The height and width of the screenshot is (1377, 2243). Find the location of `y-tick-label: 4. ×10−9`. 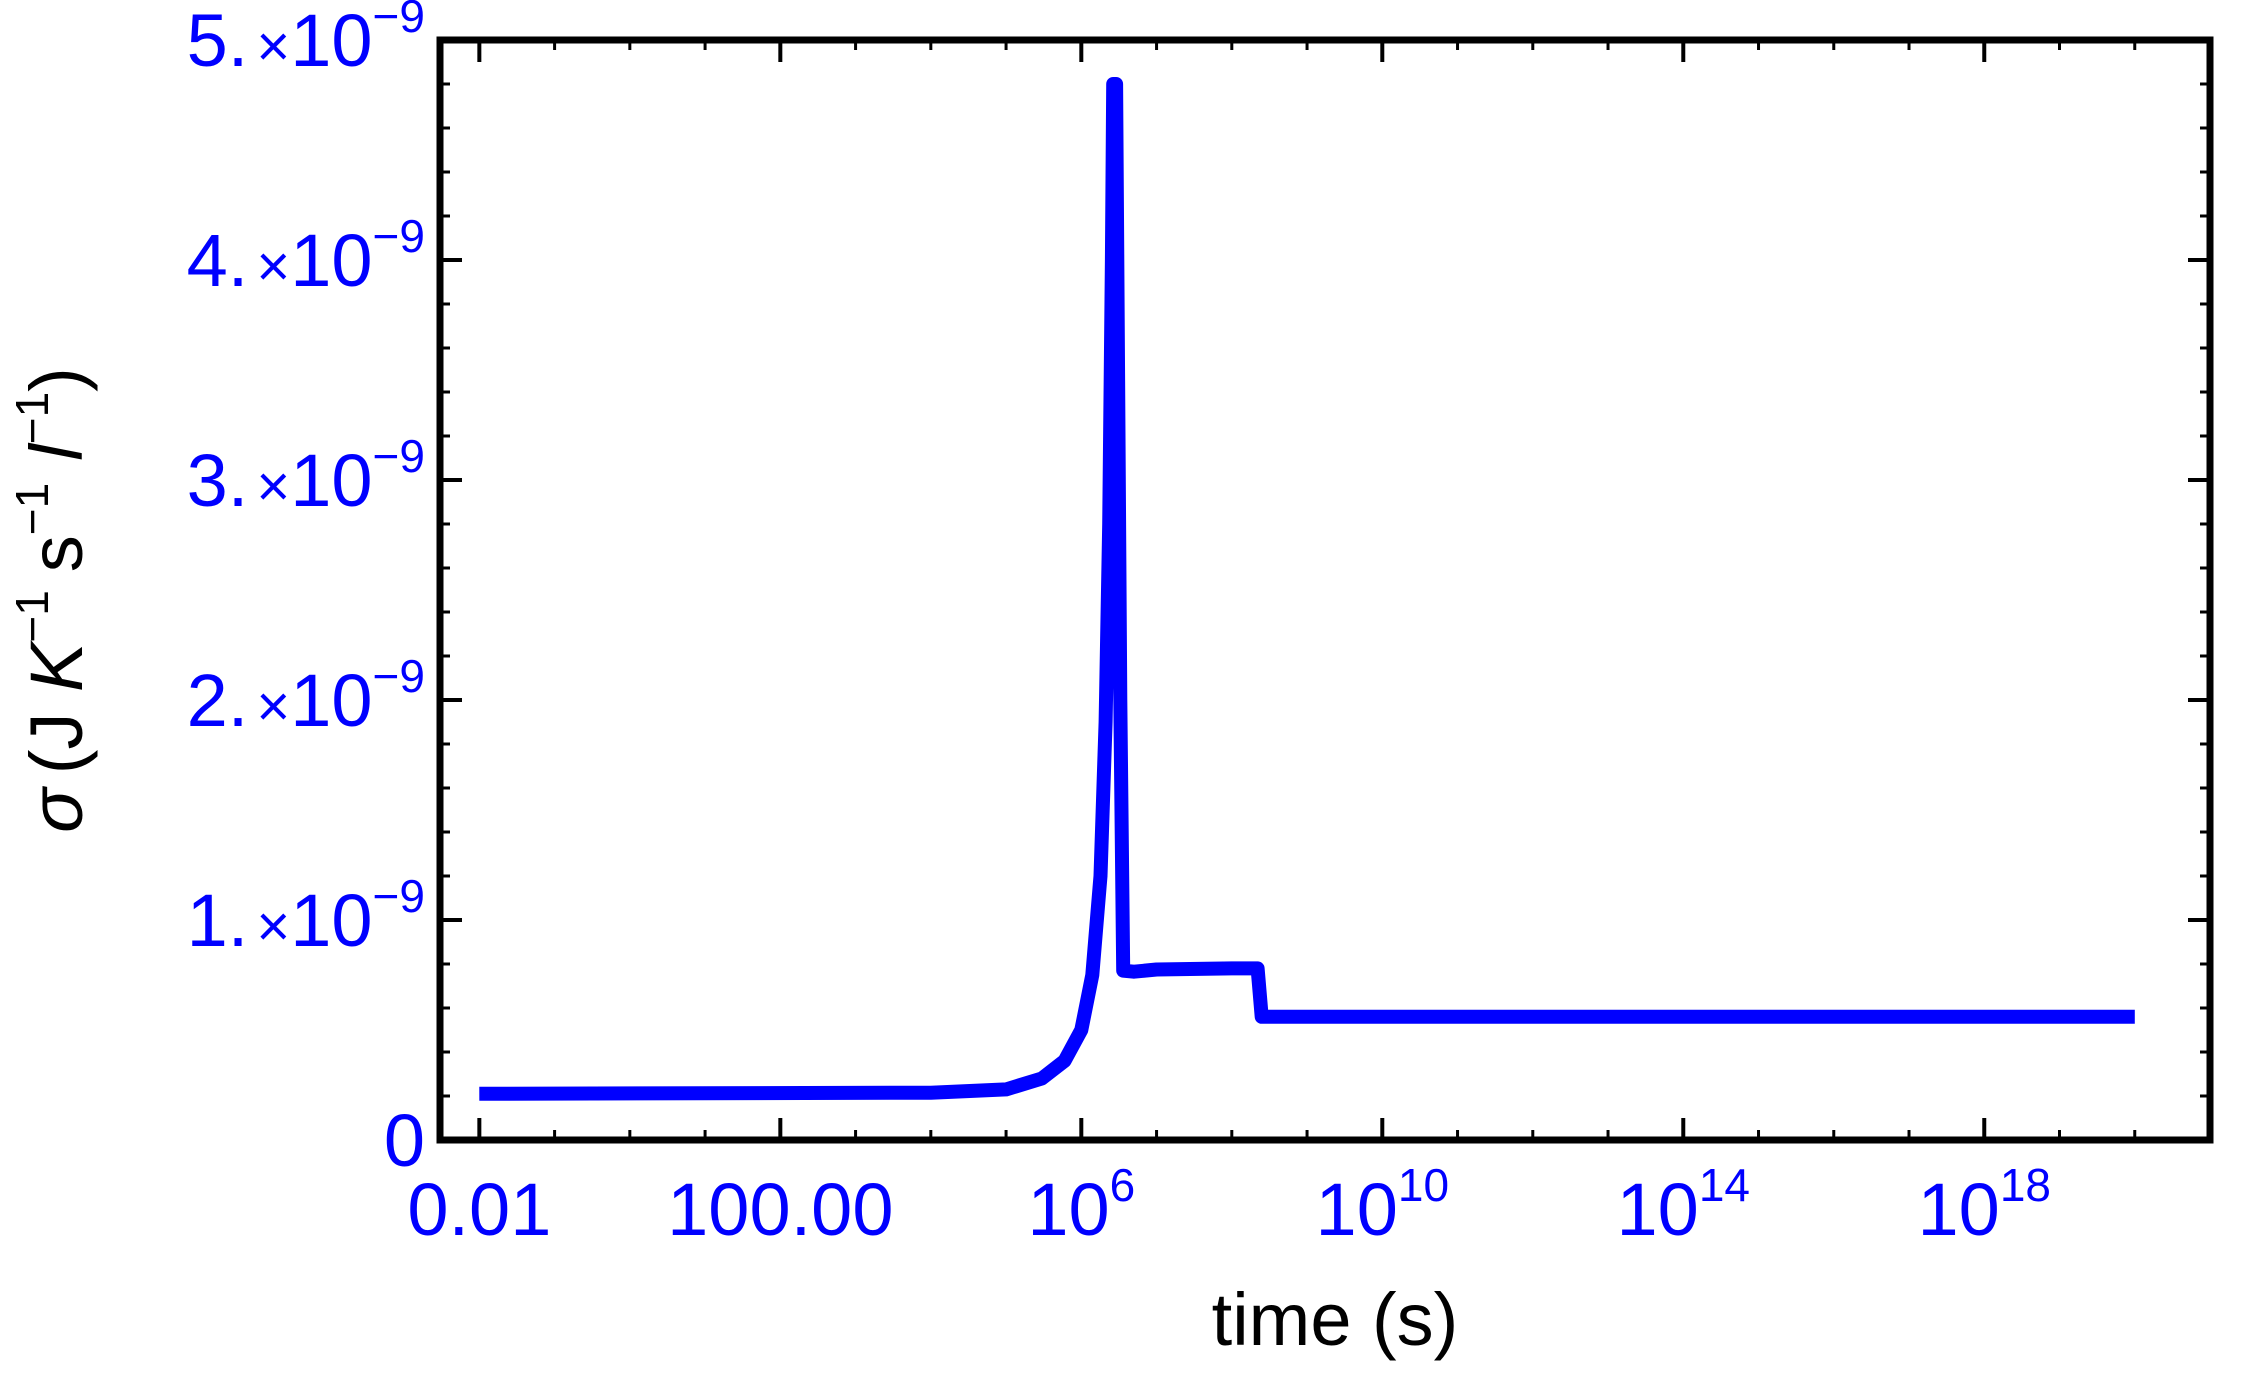

y-tick-label: 4. ×10−9 is located at coordinates (306, 256).